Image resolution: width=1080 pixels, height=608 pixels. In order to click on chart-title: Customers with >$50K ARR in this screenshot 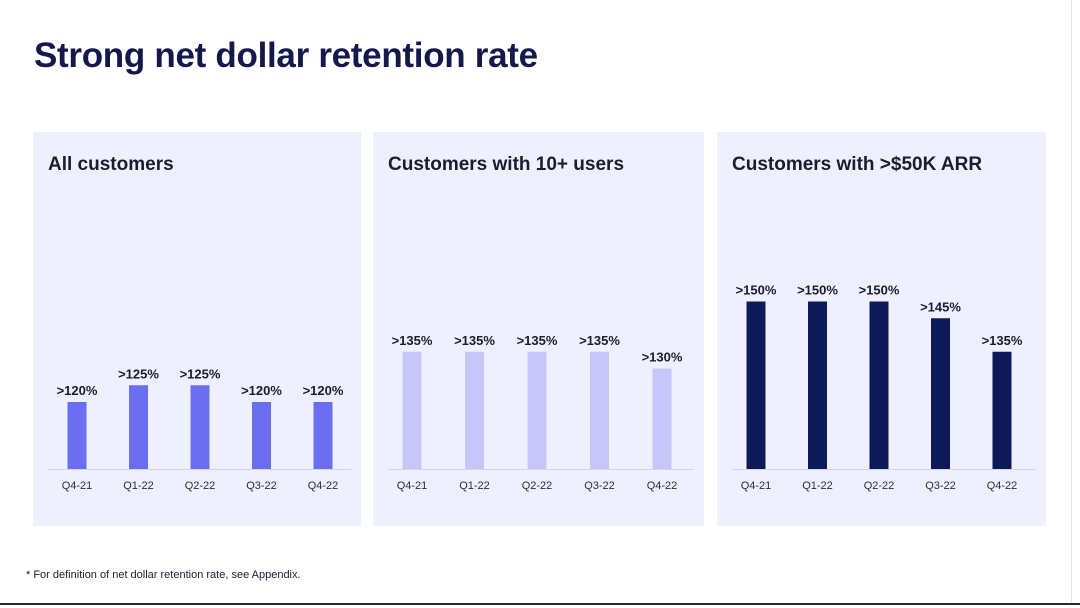, I will do `click(857, 164)`.